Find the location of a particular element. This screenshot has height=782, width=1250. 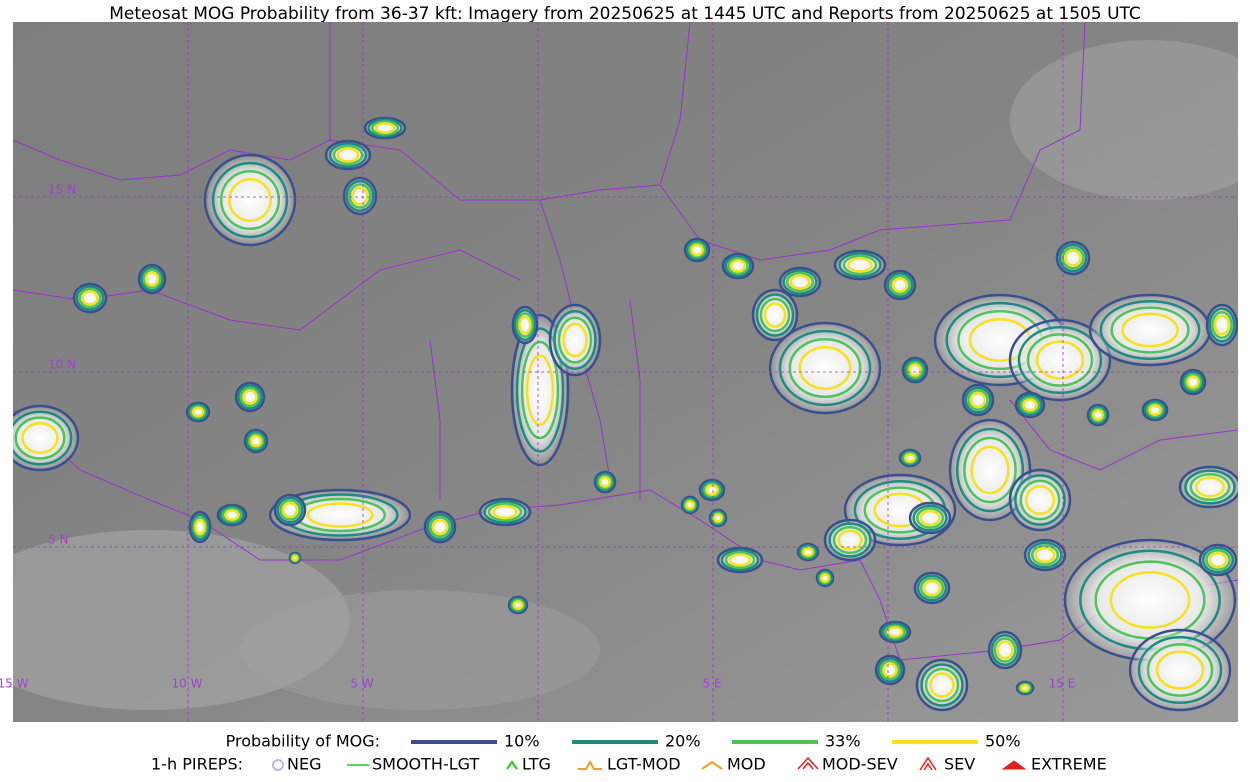

lat-label: 5 N is located at coordinates (58, 540).